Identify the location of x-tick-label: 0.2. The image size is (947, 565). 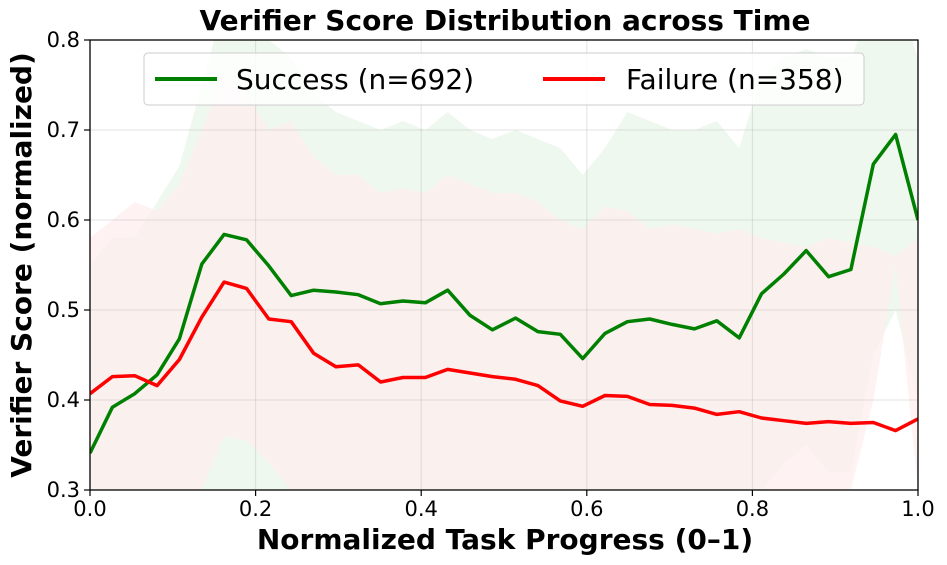
(255, 509).